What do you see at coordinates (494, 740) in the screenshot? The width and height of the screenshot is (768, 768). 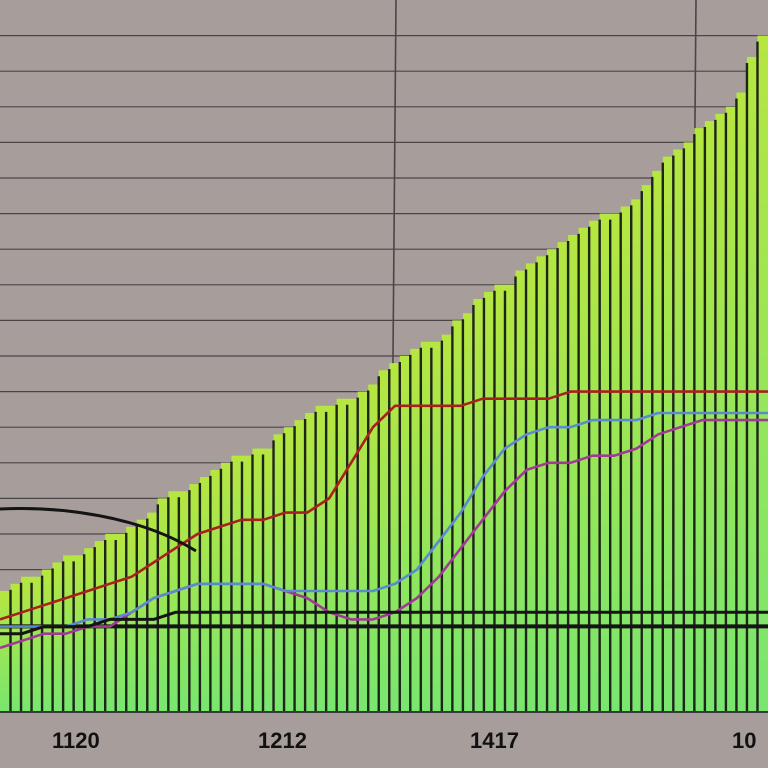 I see `x-tick-label-3: 1417` at bounding box center [494, 740].